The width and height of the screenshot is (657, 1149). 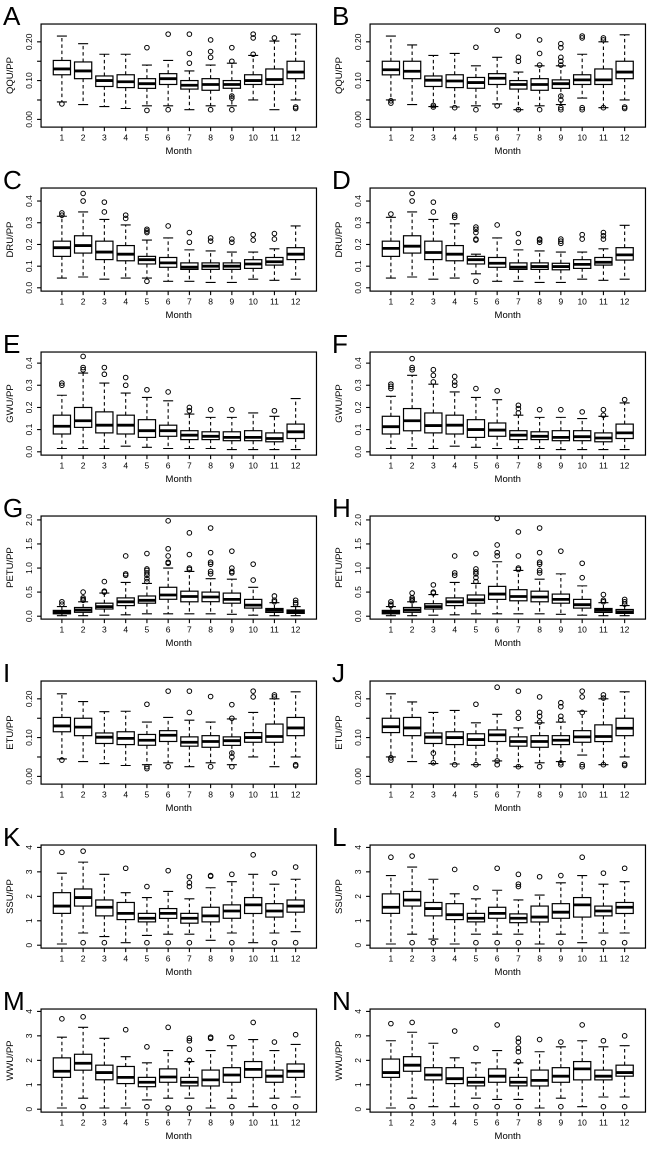 What do you see at coordinates (358, 430) in the screenshot?
I see `y-tick-label: 0.1` at bounding box center [358, 430].